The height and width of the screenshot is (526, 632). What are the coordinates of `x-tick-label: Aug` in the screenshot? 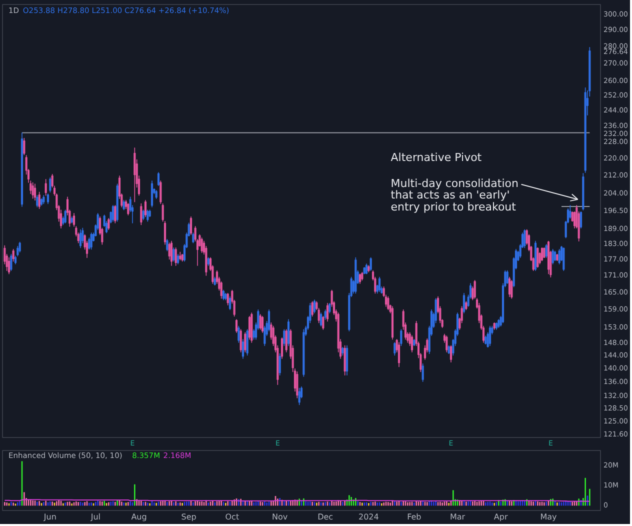 It's located at (139, 517).